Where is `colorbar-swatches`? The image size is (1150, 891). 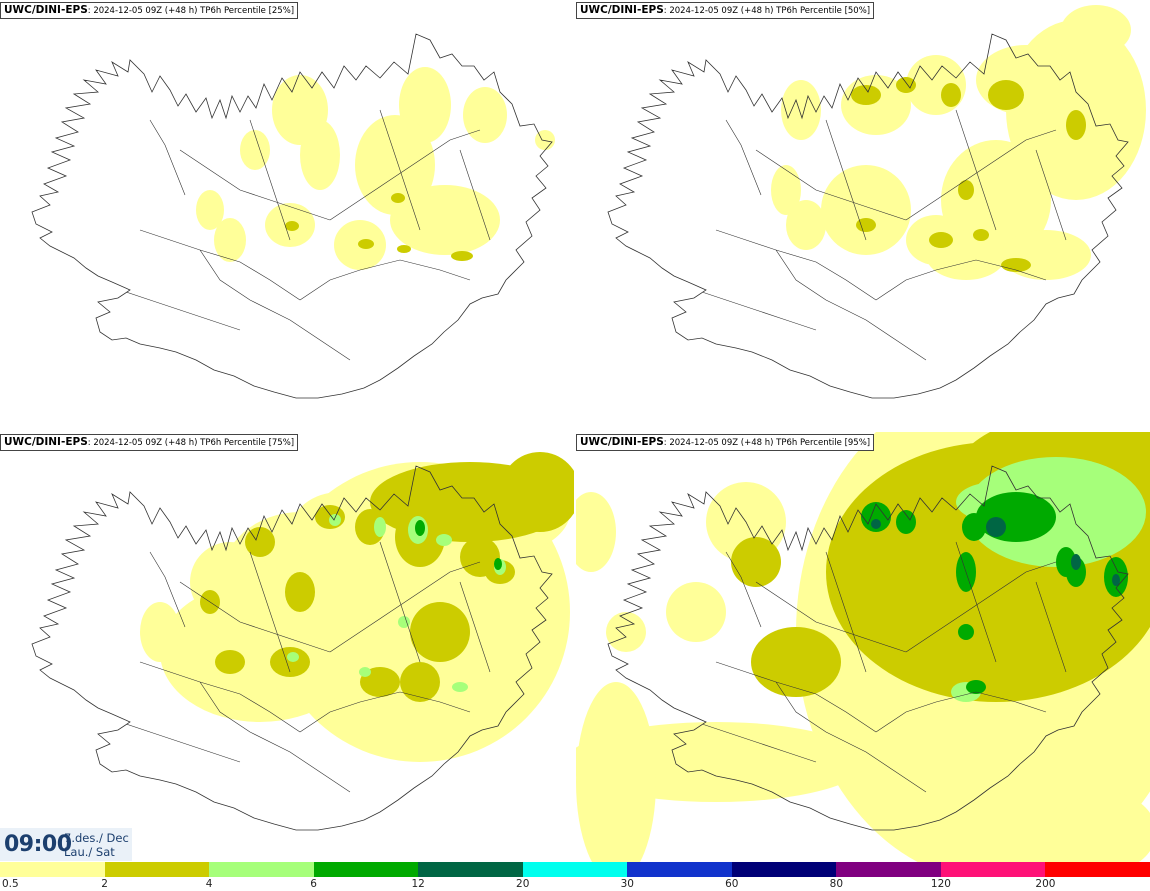
colorbar-swatches is located at coordinates (575, 869).